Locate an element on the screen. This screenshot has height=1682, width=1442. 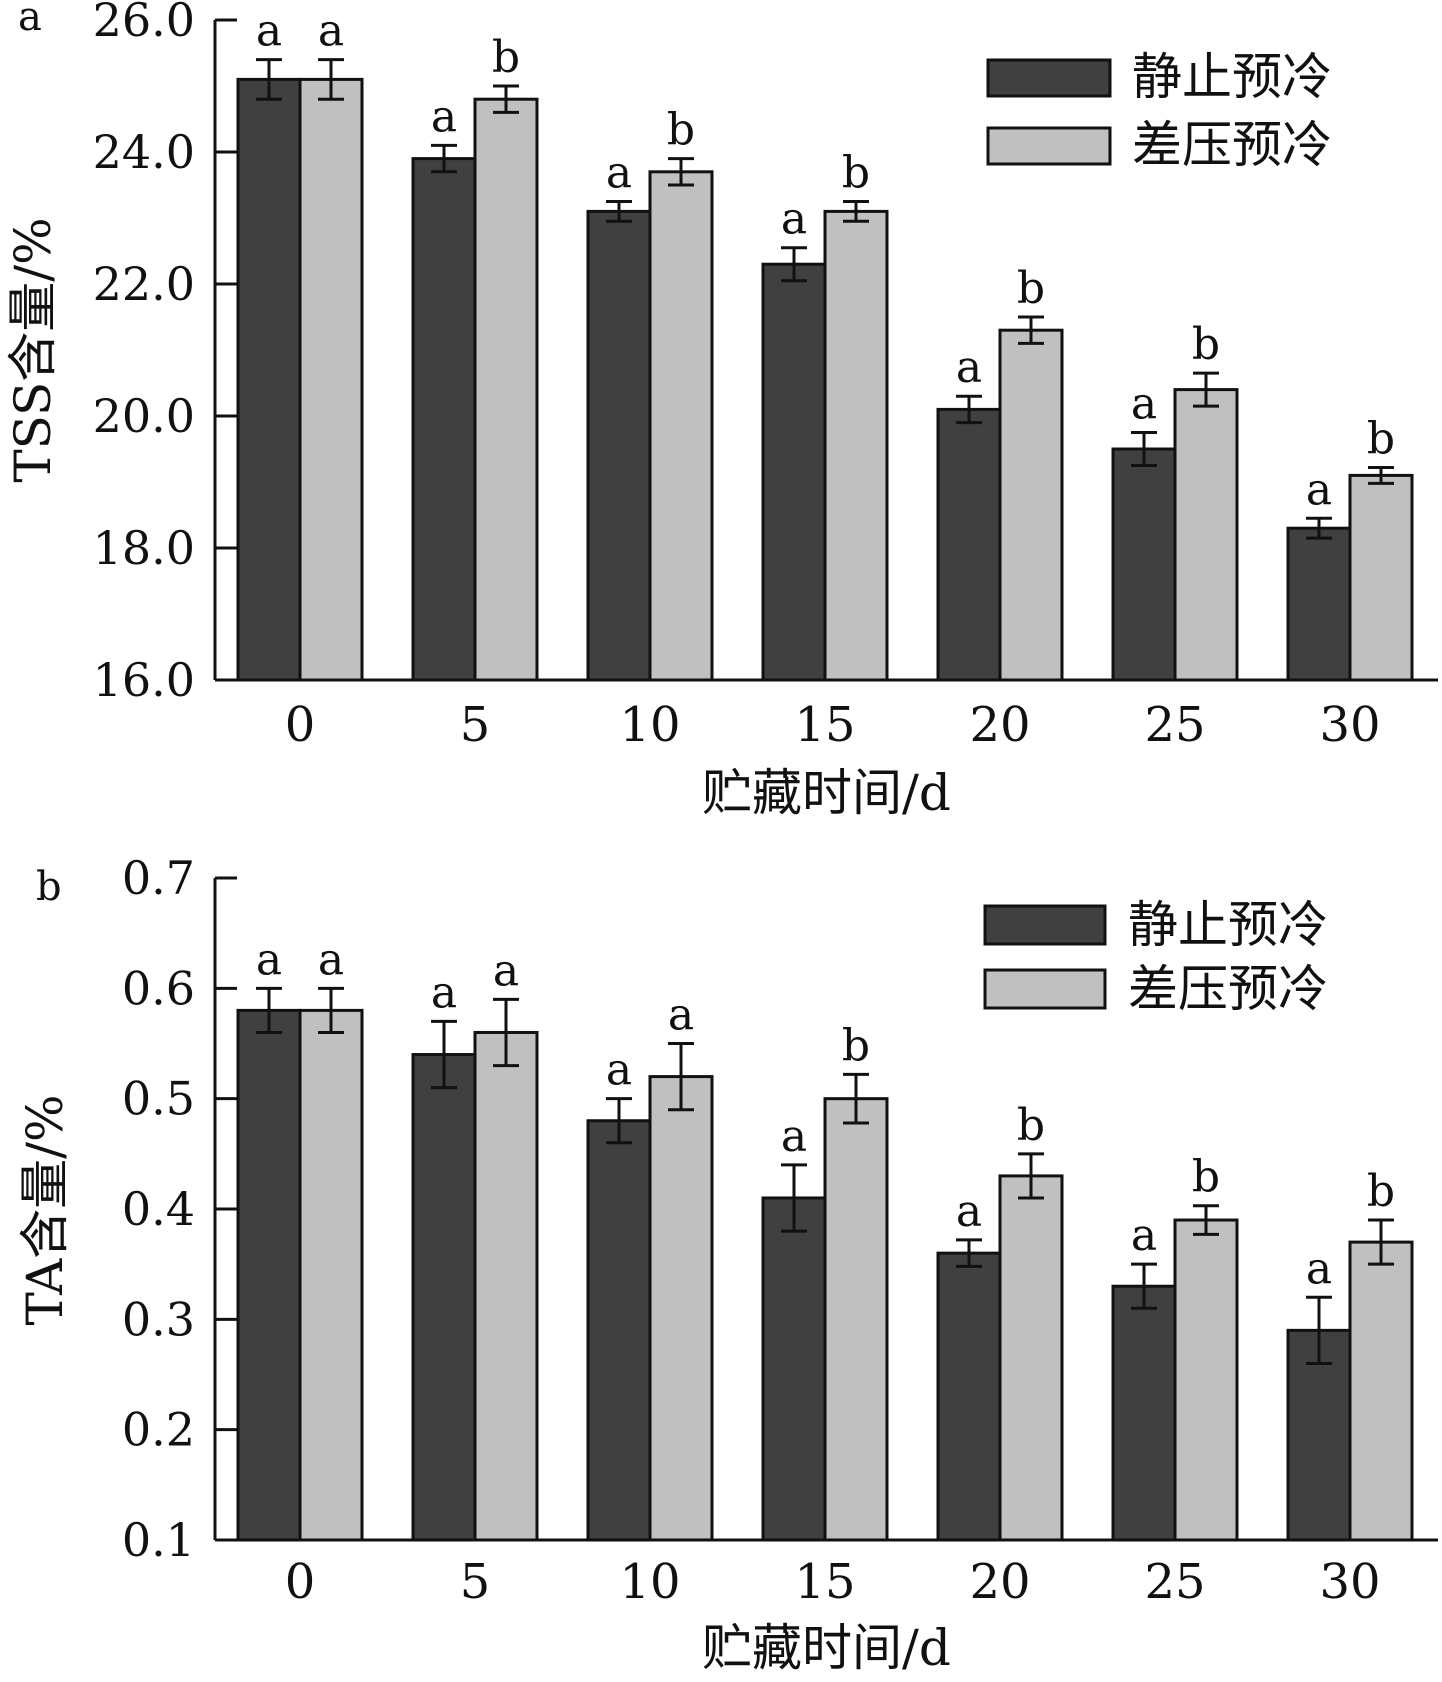
y-tick-label: 22.0 is located at coordinates (144, 284).